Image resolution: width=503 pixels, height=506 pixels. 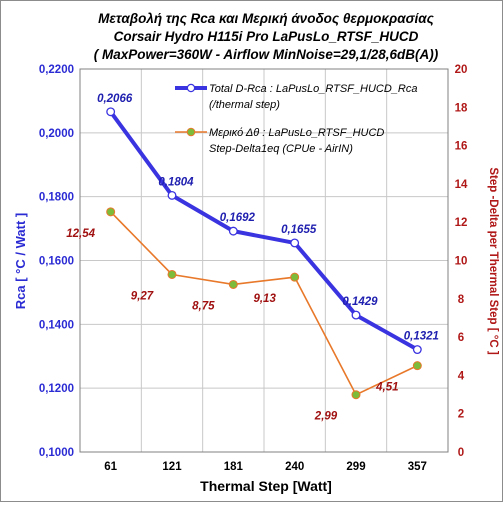 I want to click on left-tick-label: 0,1600, so click(x=56, y=262).